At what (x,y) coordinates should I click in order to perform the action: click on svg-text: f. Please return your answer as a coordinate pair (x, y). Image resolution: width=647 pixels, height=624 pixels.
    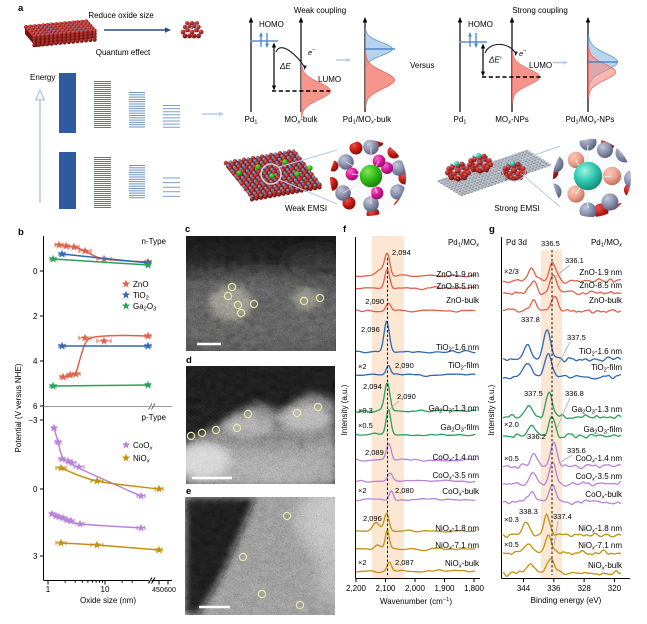
    Looking at the image, I should click on (345, 229).